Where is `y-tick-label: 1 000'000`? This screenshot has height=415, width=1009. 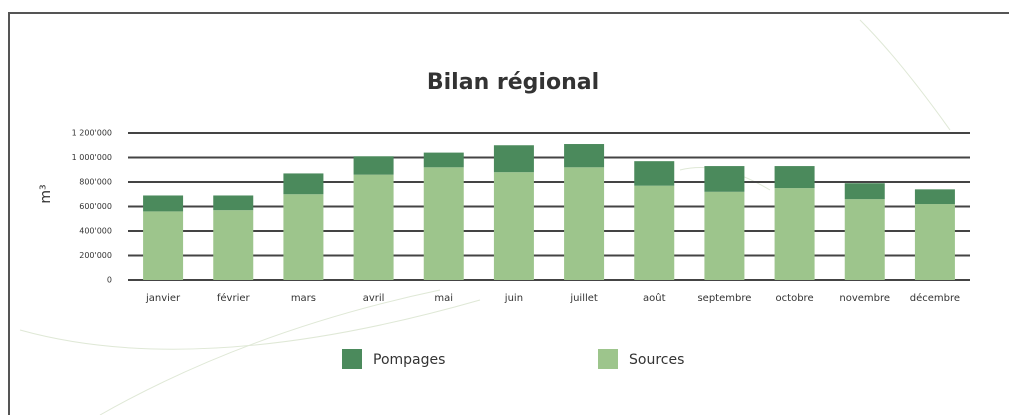
y-tick-label: 1 000'000 is located at coordinates (92, 157).